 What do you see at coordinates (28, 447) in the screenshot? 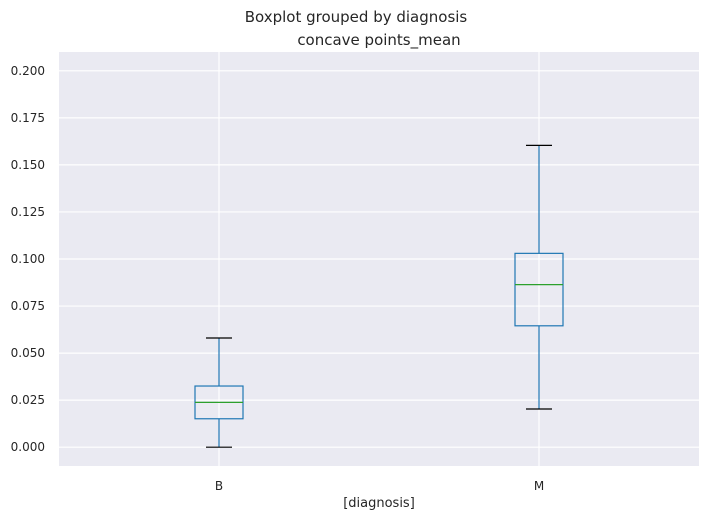
I see `y-tick-label: 0.000` at bounding box center [28, 447].